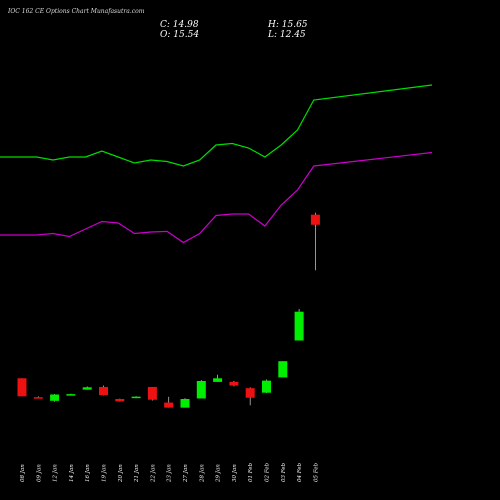 This screenshot has width=500, height=500. What do you see at coordinates (105, 473) in the screenshot?
I see `x-tick-label: 19 Jan` at bounding box center [105, 473].